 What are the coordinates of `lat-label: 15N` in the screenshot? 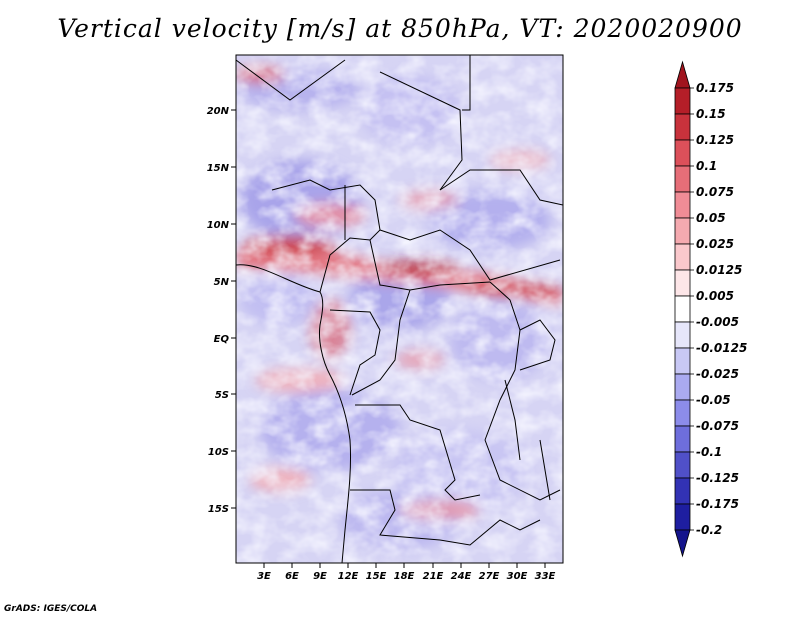 It's located at (218, 168).